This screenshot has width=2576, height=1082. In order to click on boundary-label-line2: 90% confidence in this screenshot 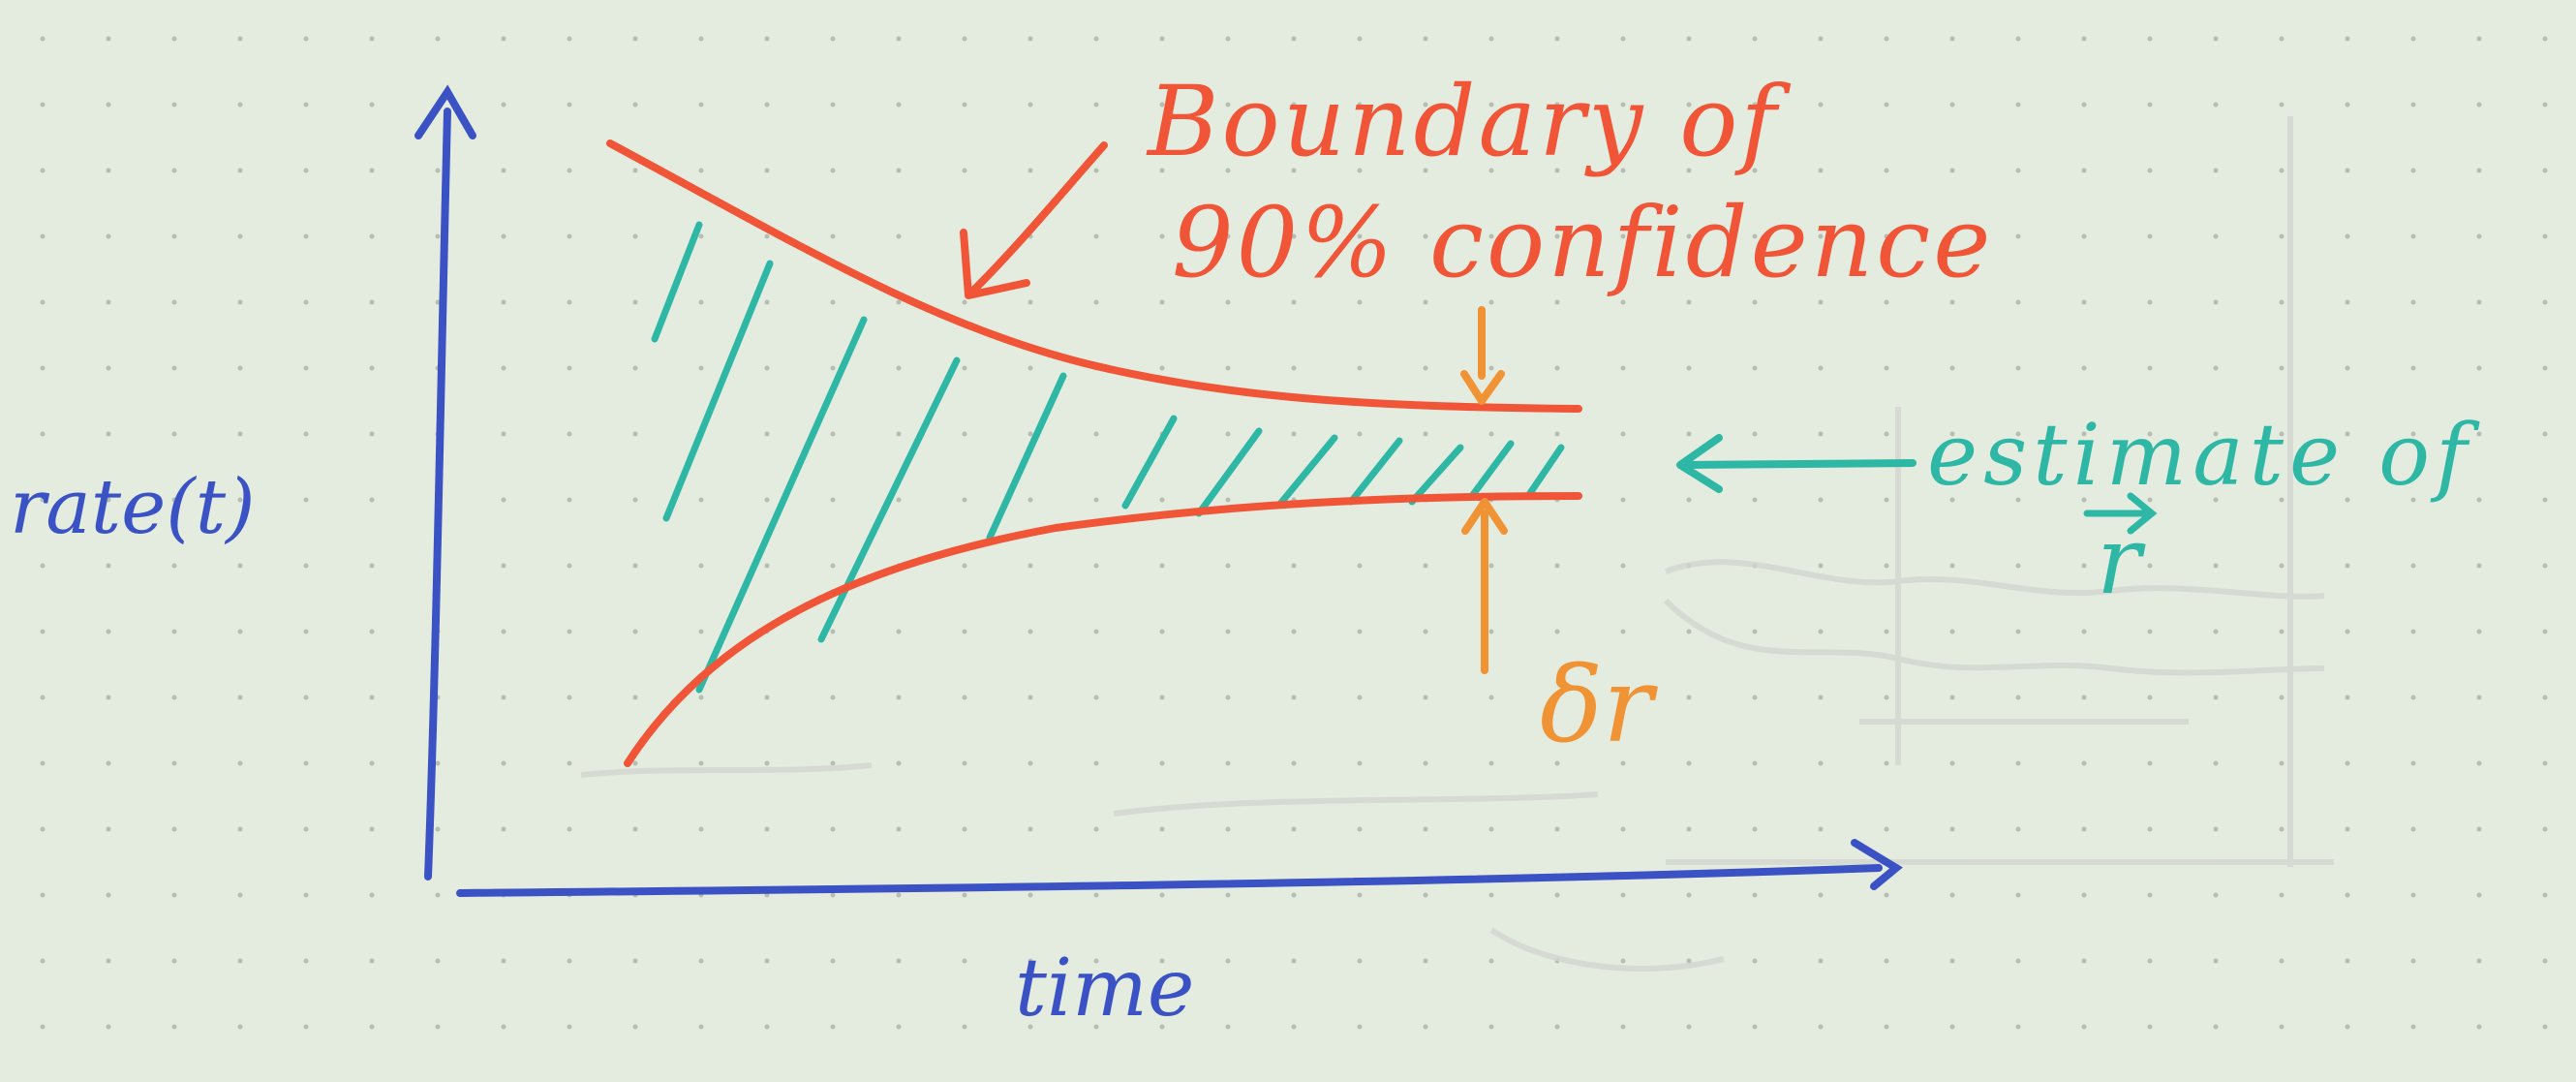, I will do `click(1582, 243)`.